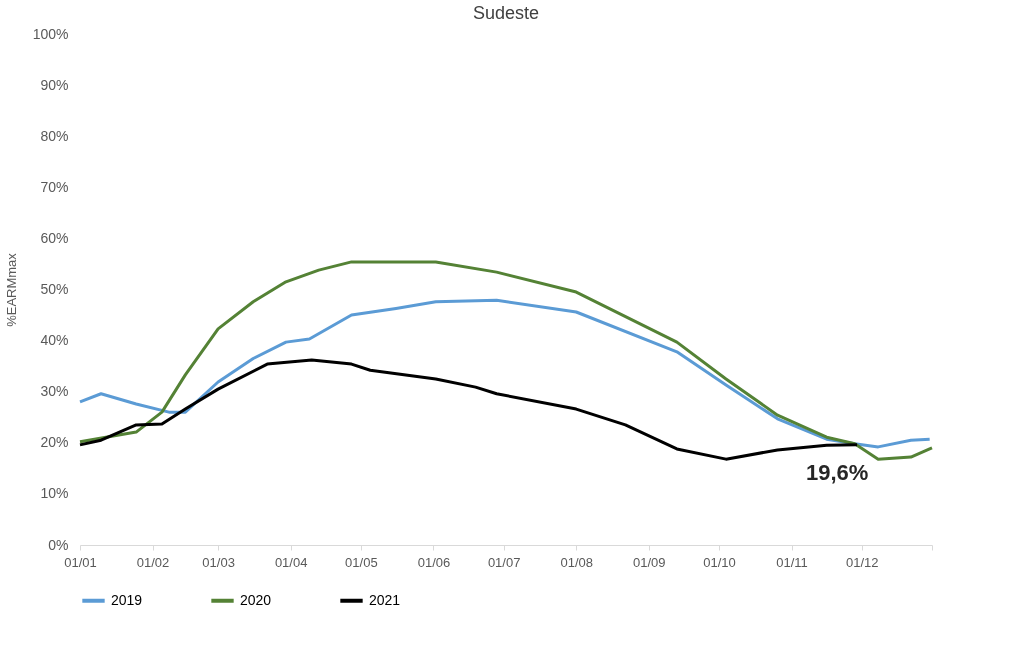 The image size is (1020, 663). I want to click on y-tick-label: 10%, so click(54, 493).